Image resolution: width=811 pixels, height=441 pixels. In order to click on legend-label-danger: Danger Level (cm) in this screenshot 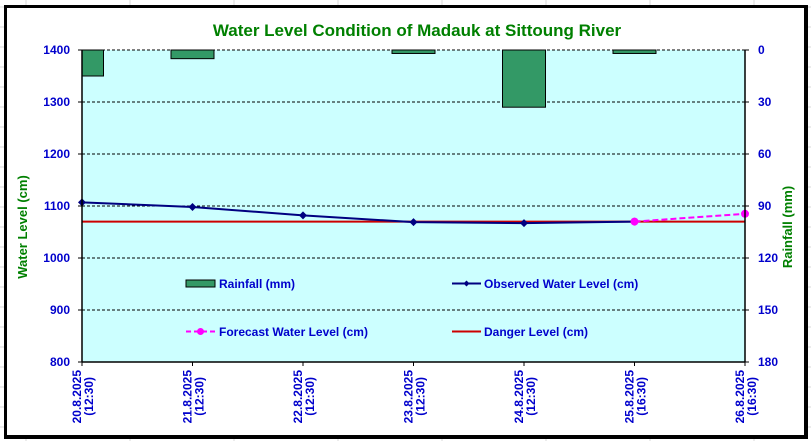, I will do `click(536, 332)`.